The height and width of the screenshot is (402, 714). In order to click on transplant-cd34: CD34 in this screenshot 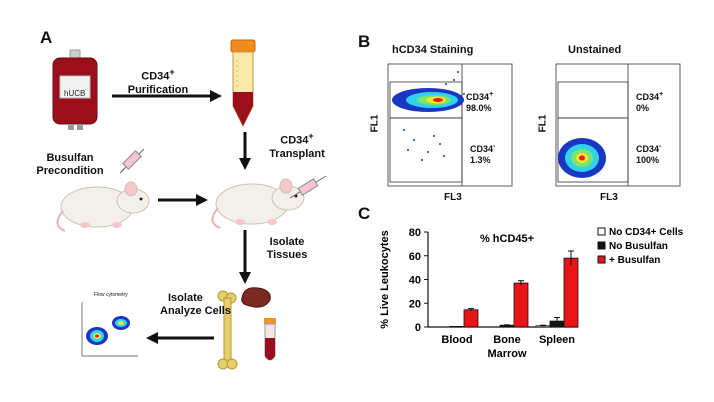, I will do `click(294, 140)`.